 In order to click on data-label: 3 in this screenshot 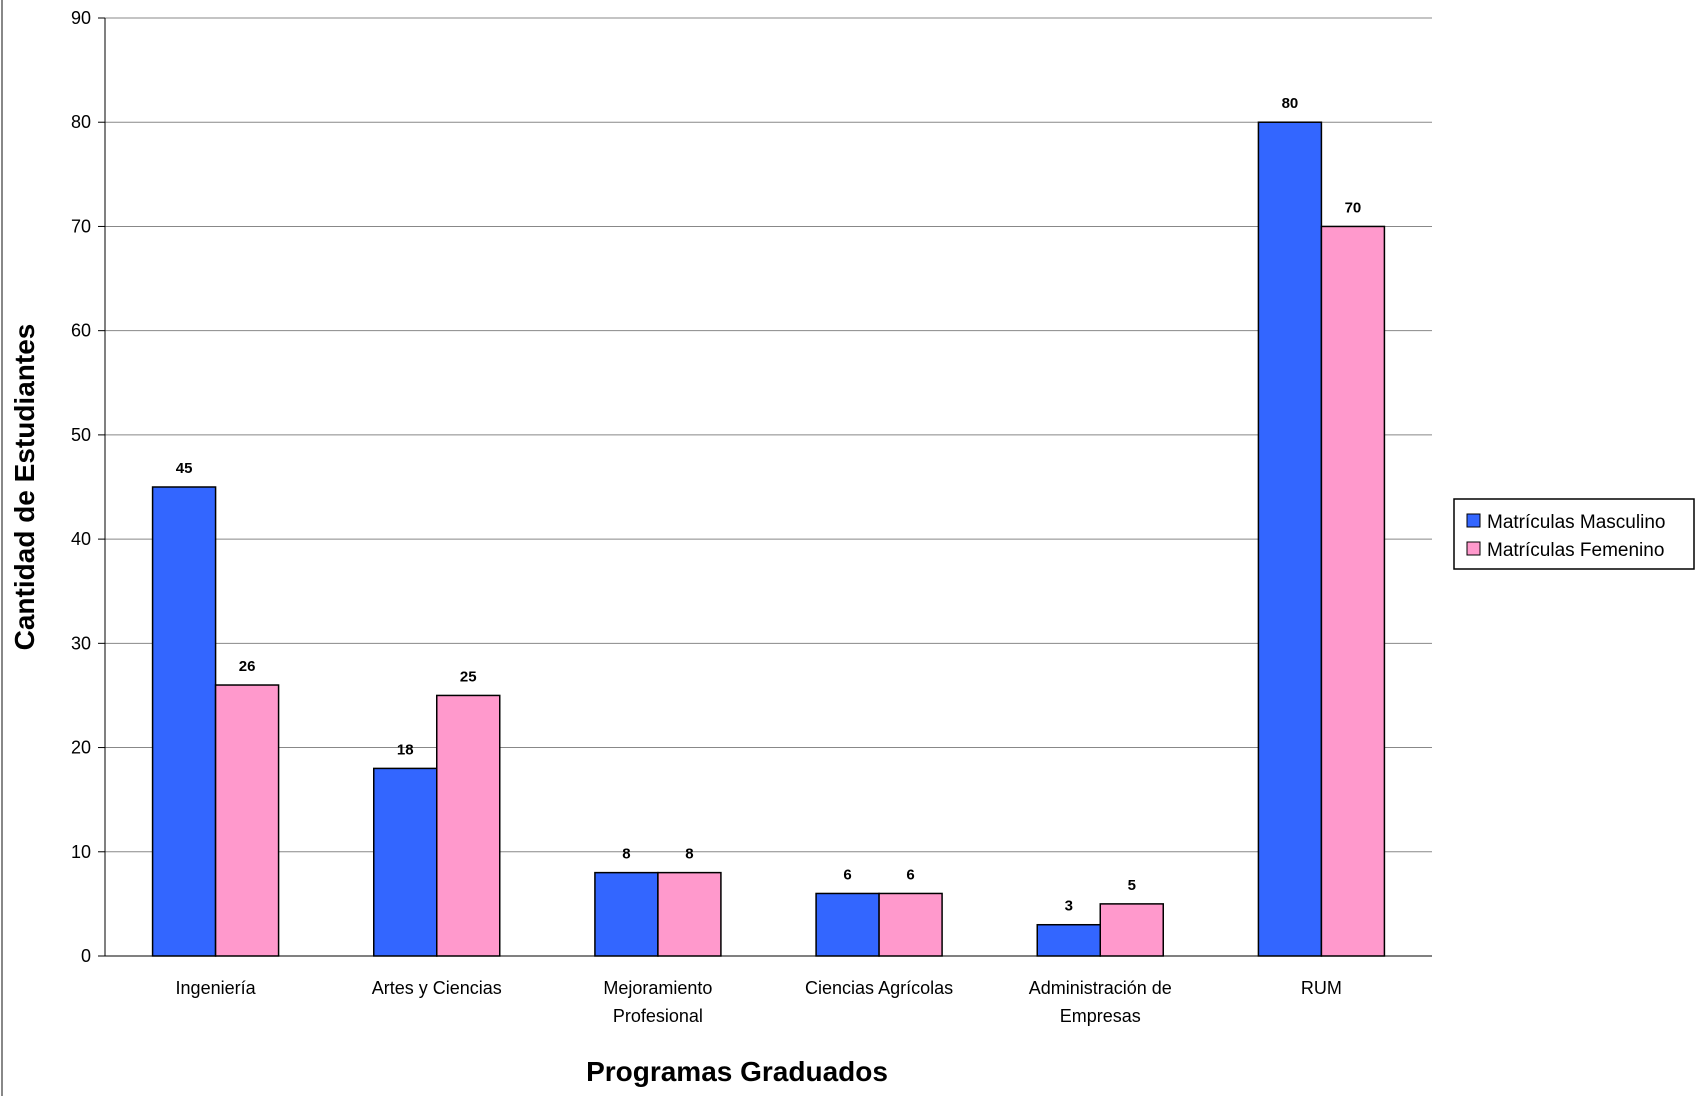, I will do `click(1069, 906)`.